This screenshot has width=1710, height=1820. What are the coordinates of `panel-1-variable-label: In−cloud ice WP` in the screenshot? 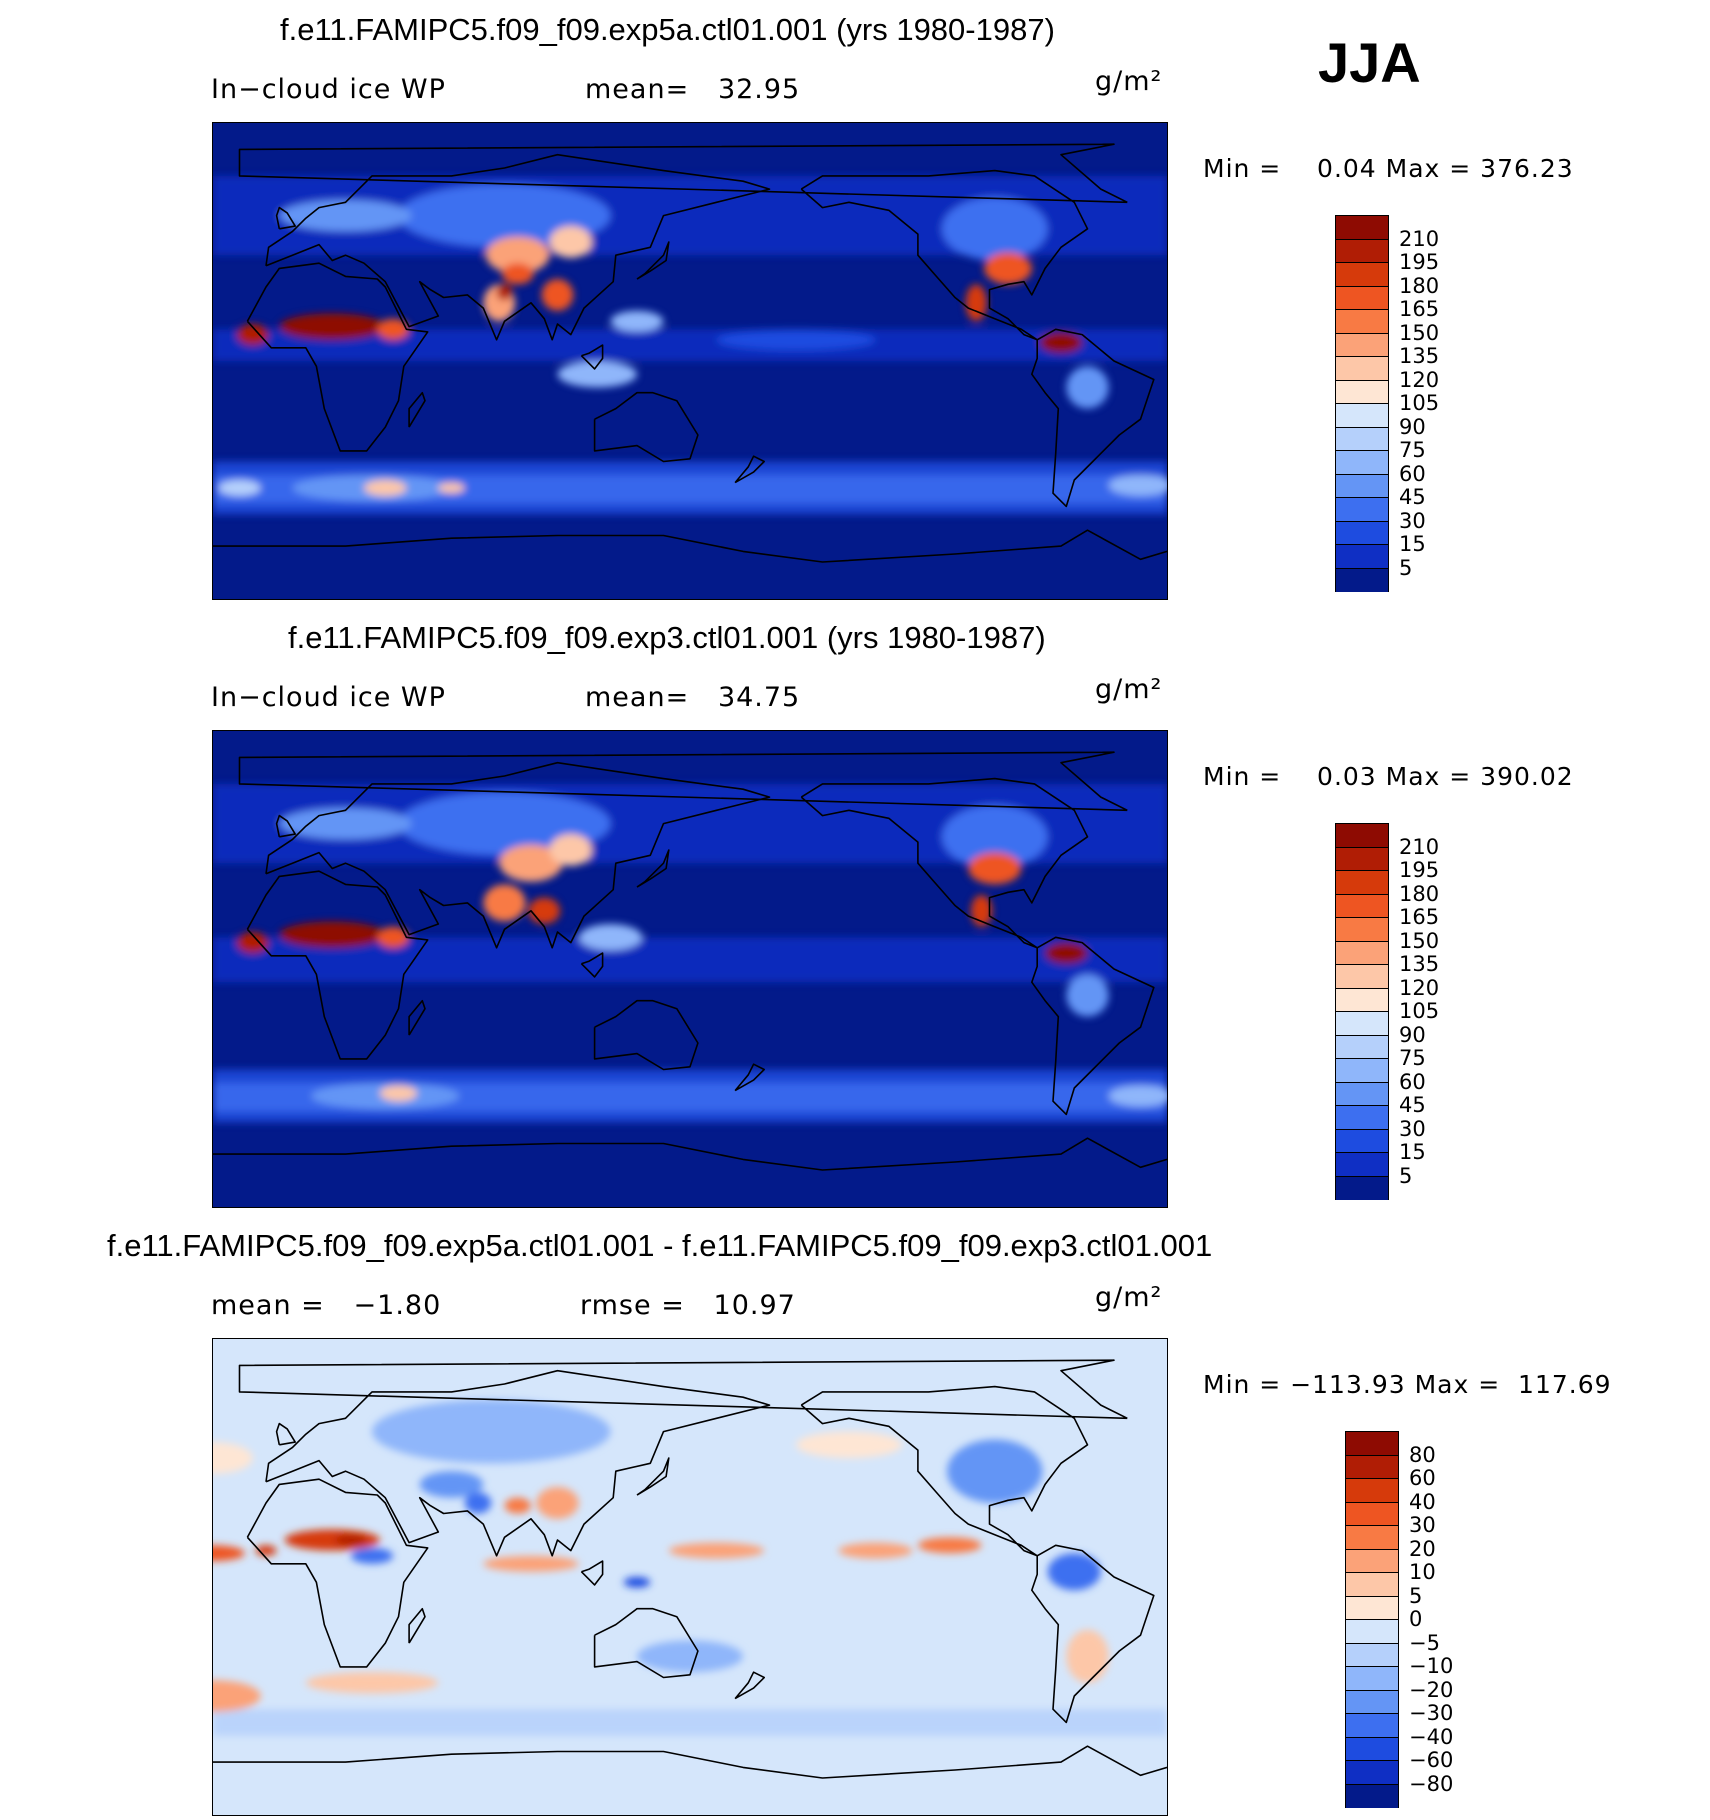 It's located at (328, 89).